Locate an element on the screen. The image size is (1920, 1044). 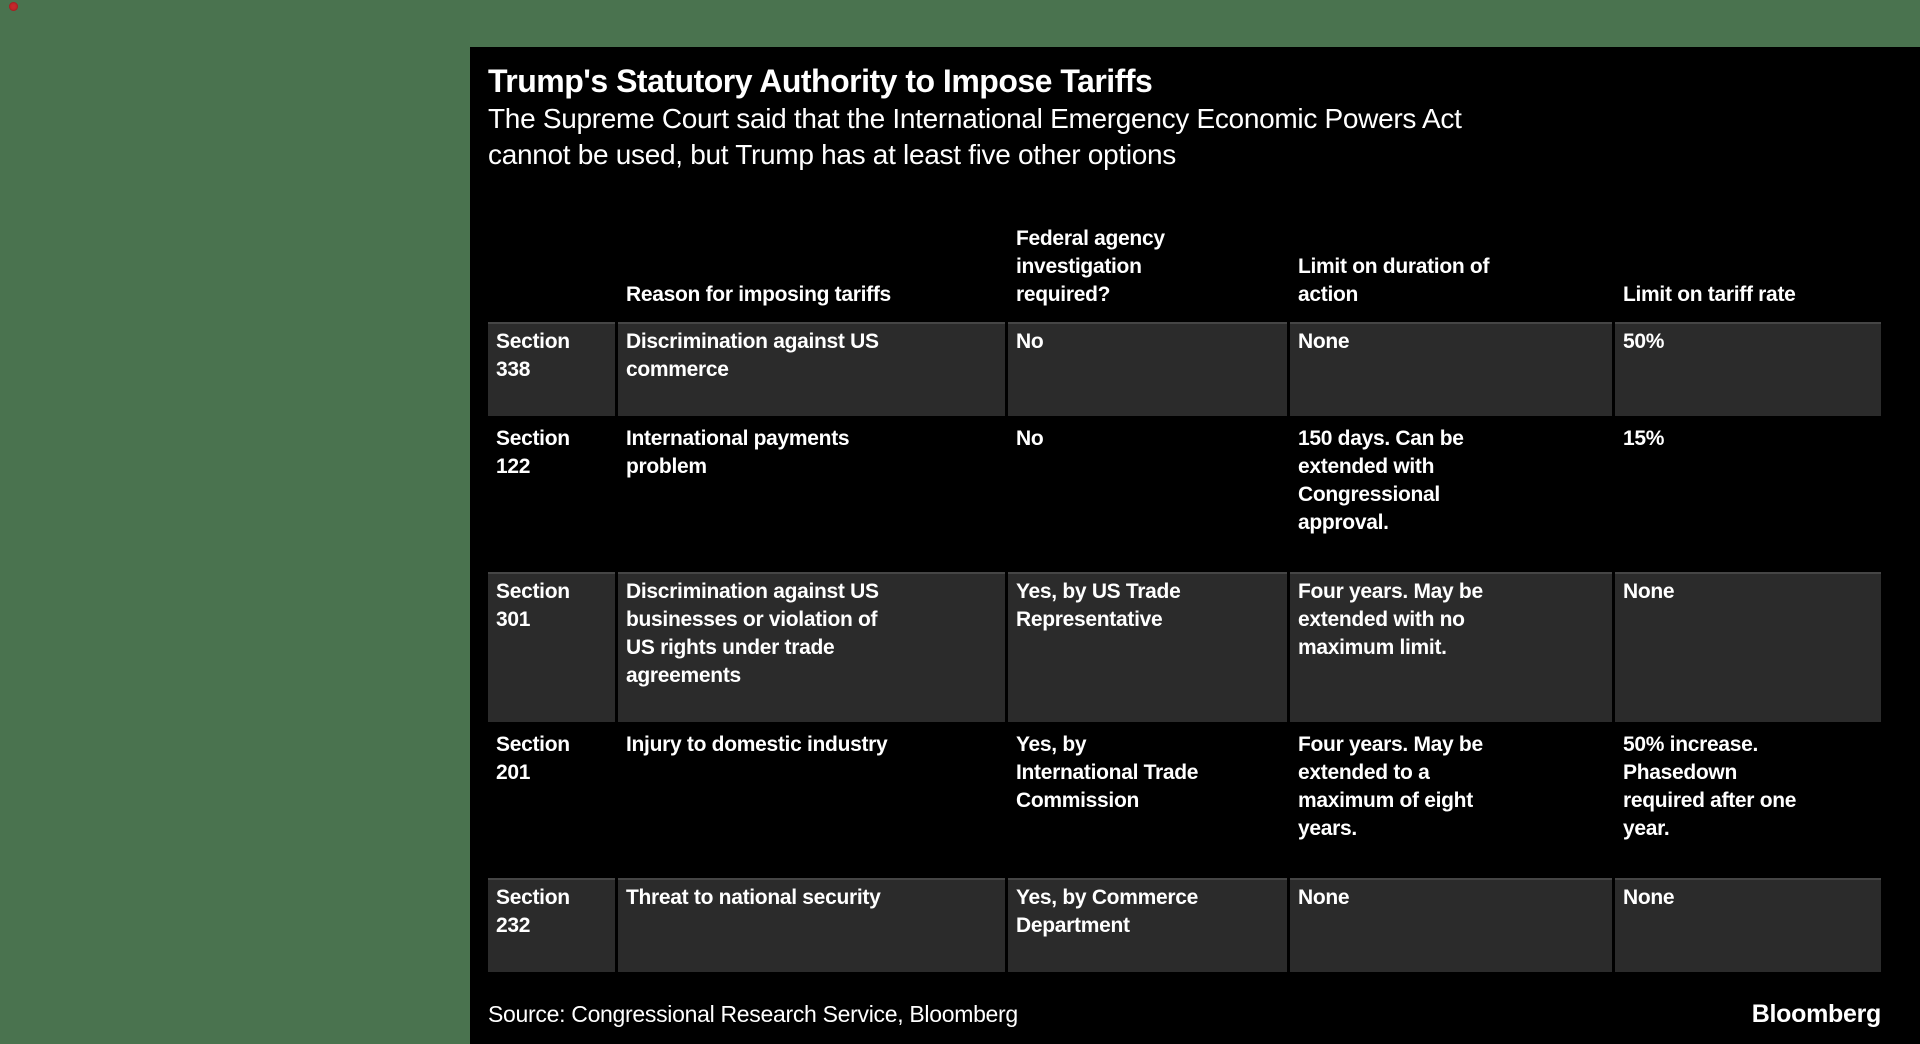
column-header-rate: Limit on tariff rate is located at coordinates (1709, 294).